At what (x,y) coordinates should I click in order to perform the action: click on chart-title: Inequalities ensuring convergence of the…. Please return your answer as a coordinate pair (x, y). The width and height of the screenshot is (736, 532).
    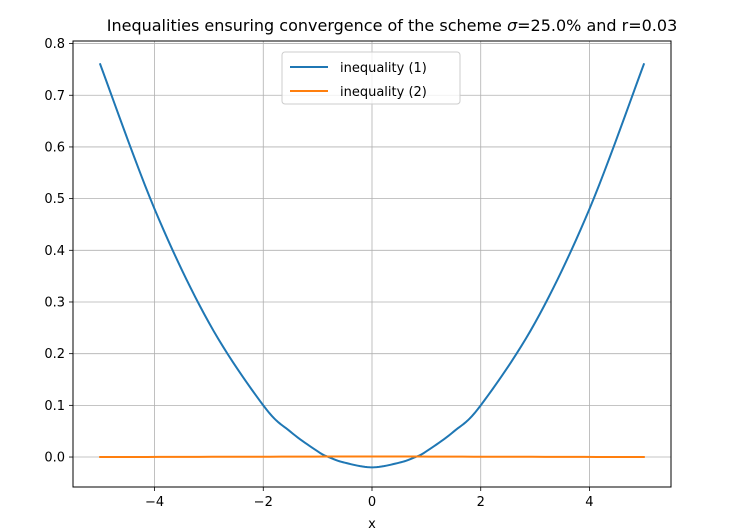
    Looking at the image, I should click on (392, 25).